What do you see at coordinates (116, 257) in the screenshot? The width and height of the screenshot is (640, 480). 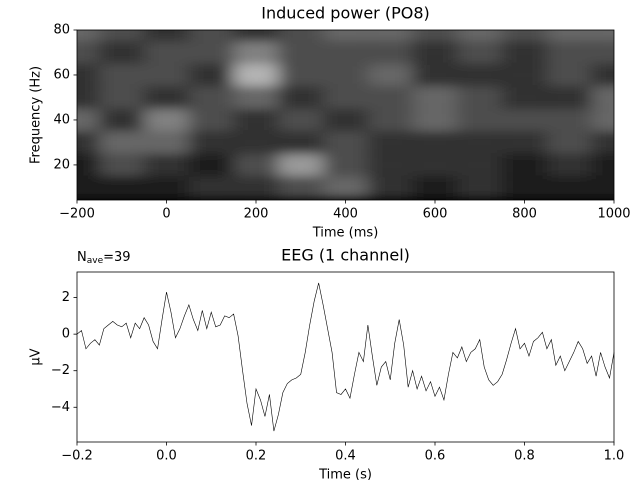 I see `n-ave-text: =39` at bounding box center [116, 257].